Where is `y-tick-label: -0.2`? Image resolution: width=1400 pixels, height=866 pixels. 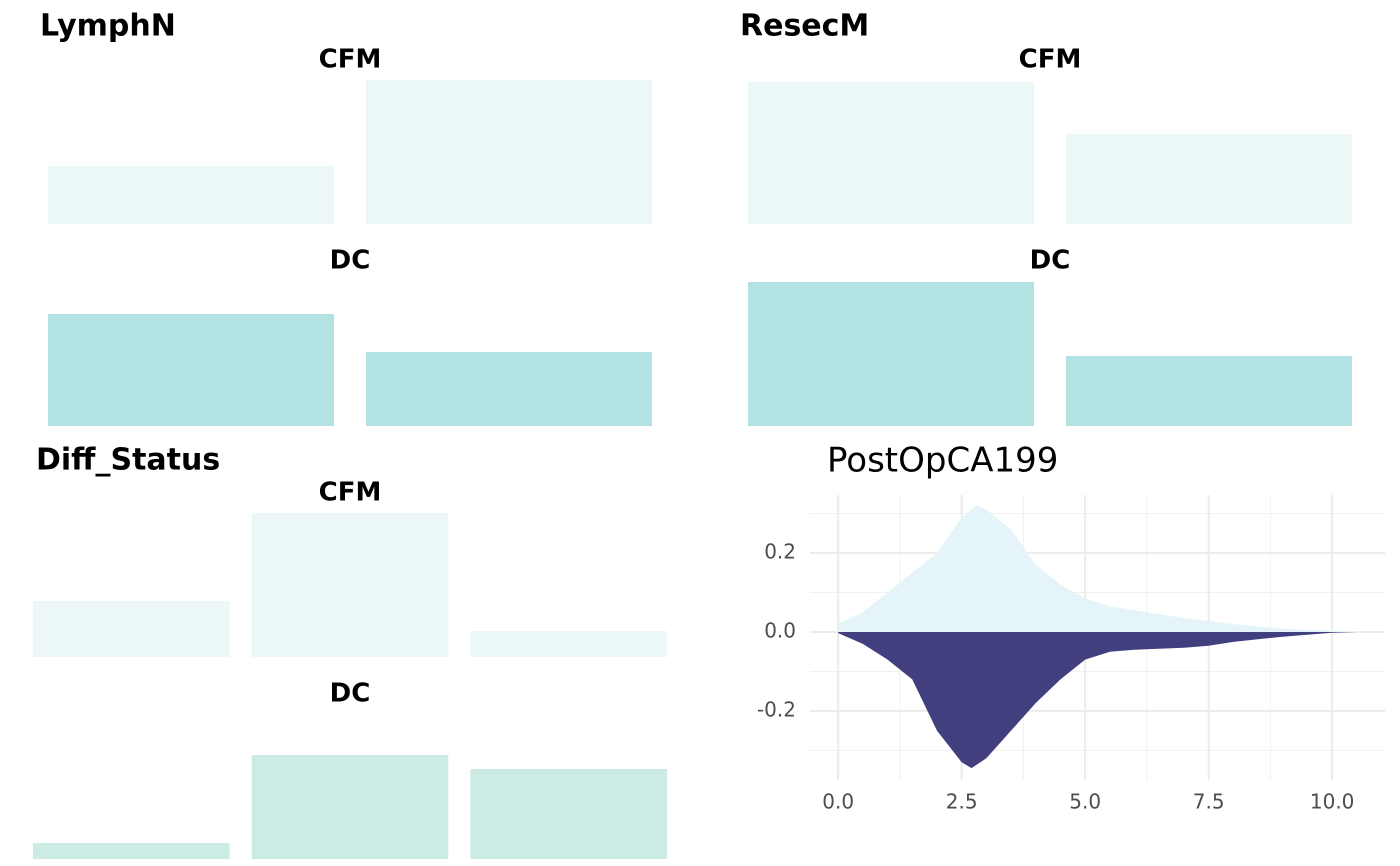
y-tick-label: -0.2 is located at coordinates (776, 709).